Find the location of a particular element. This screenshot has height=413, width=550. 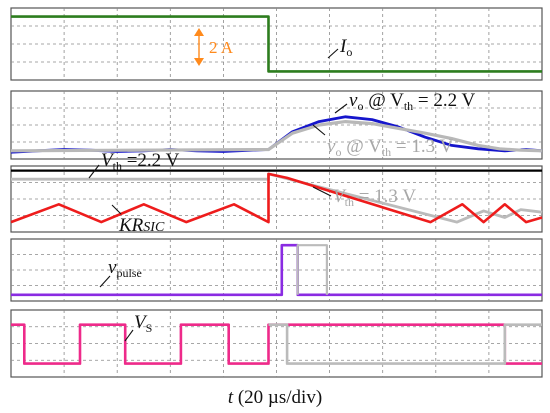

series-vs is located at coordinates (276, 344).